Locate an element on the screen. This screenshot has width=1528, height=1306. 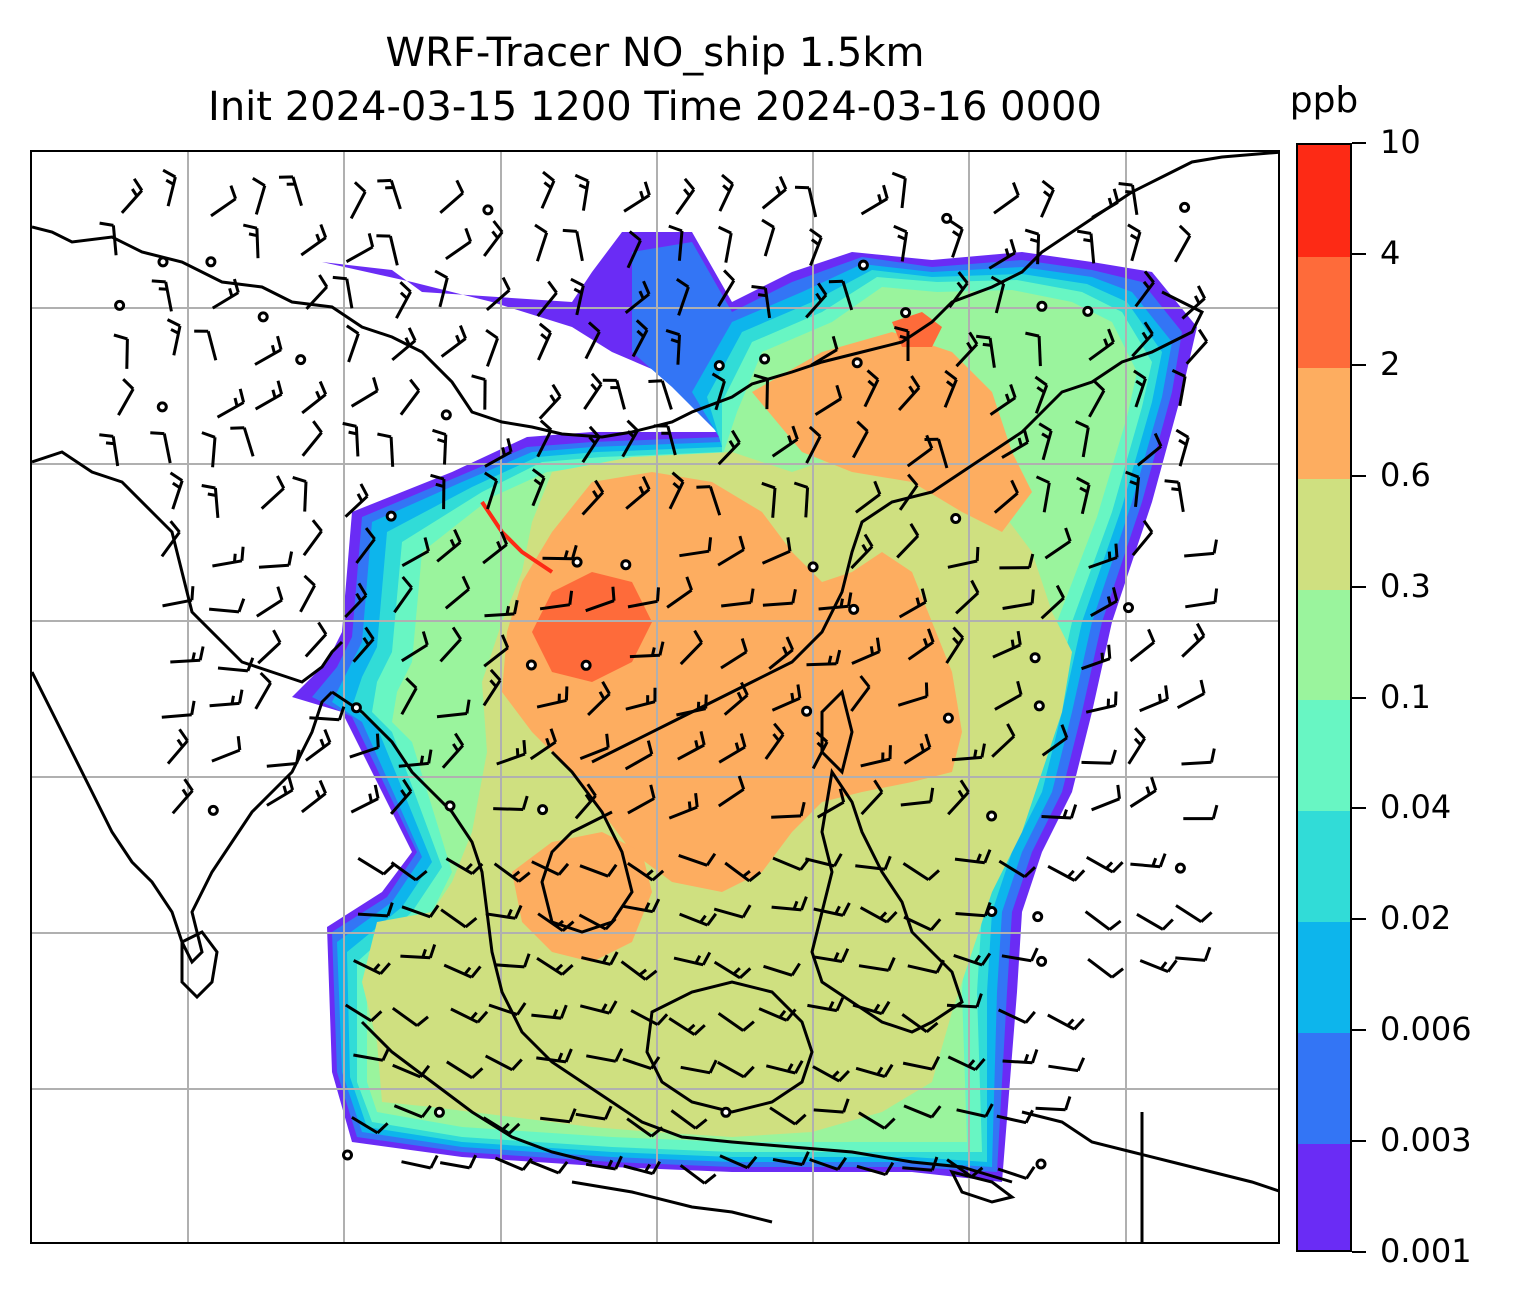
field-band-2-ne is located at coordinates (892, 432).